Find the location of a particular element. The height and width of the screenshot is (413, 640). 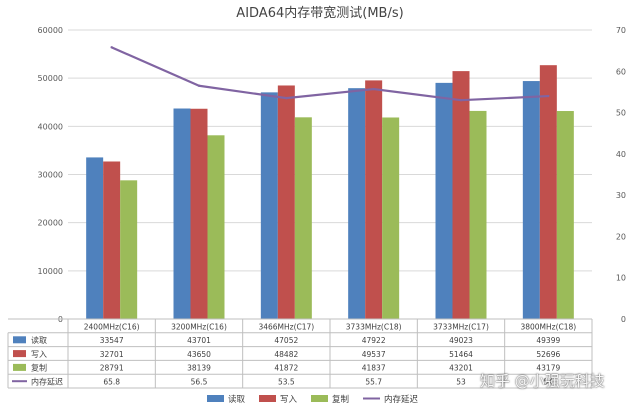

latency-line is located at coordinates (330, 74).